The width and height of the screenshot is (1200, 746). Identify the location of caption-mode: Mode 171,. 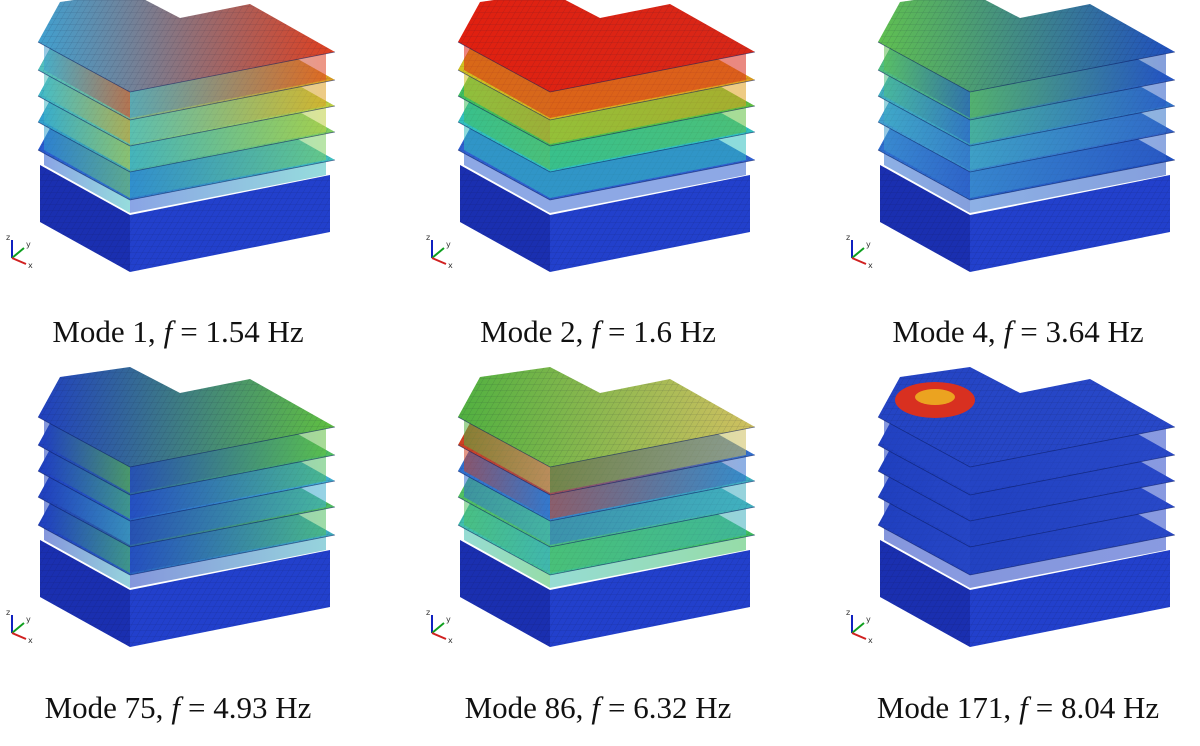
(944, 707).